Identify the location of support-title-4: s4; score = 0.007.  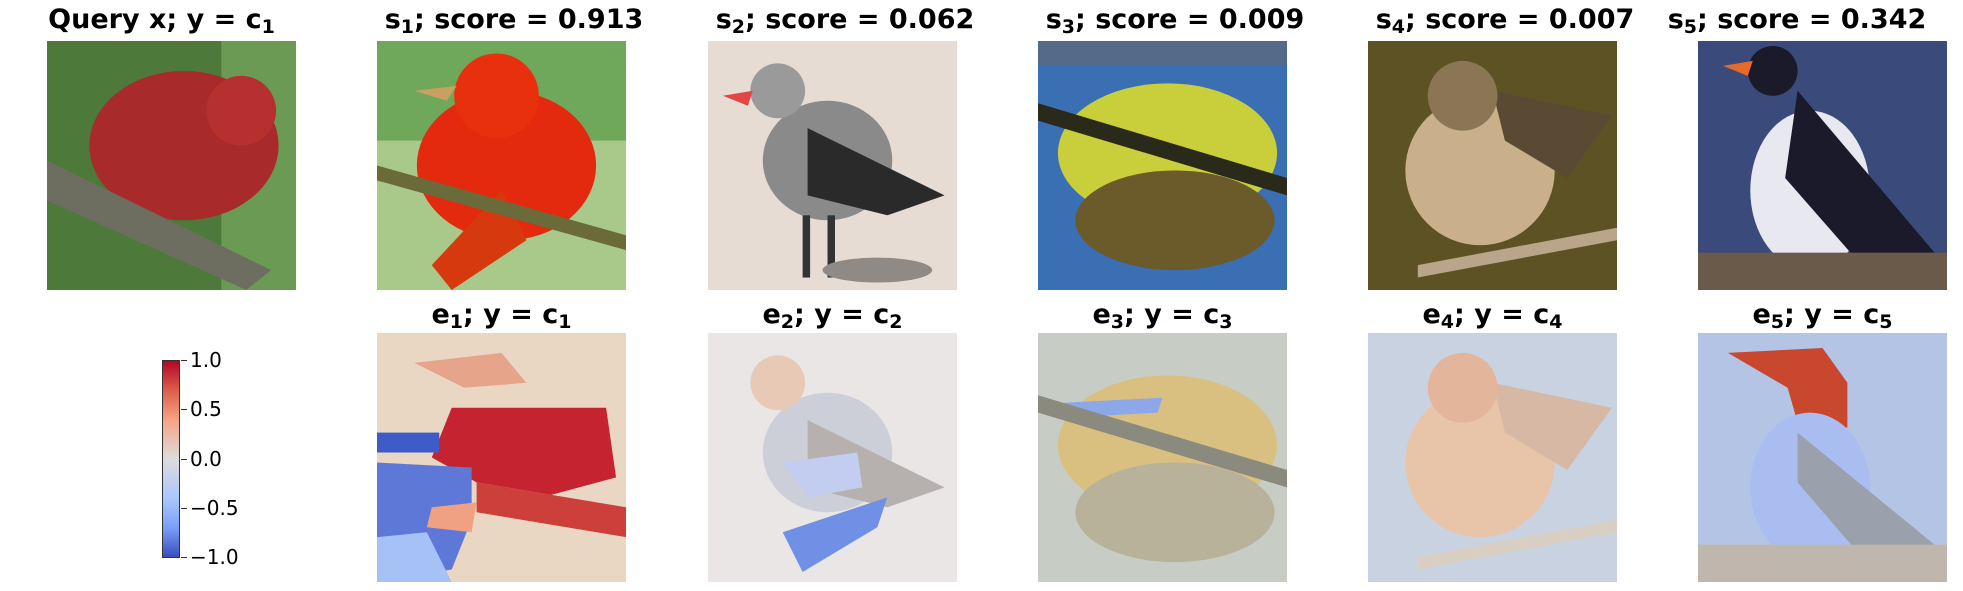
(1505, 21).